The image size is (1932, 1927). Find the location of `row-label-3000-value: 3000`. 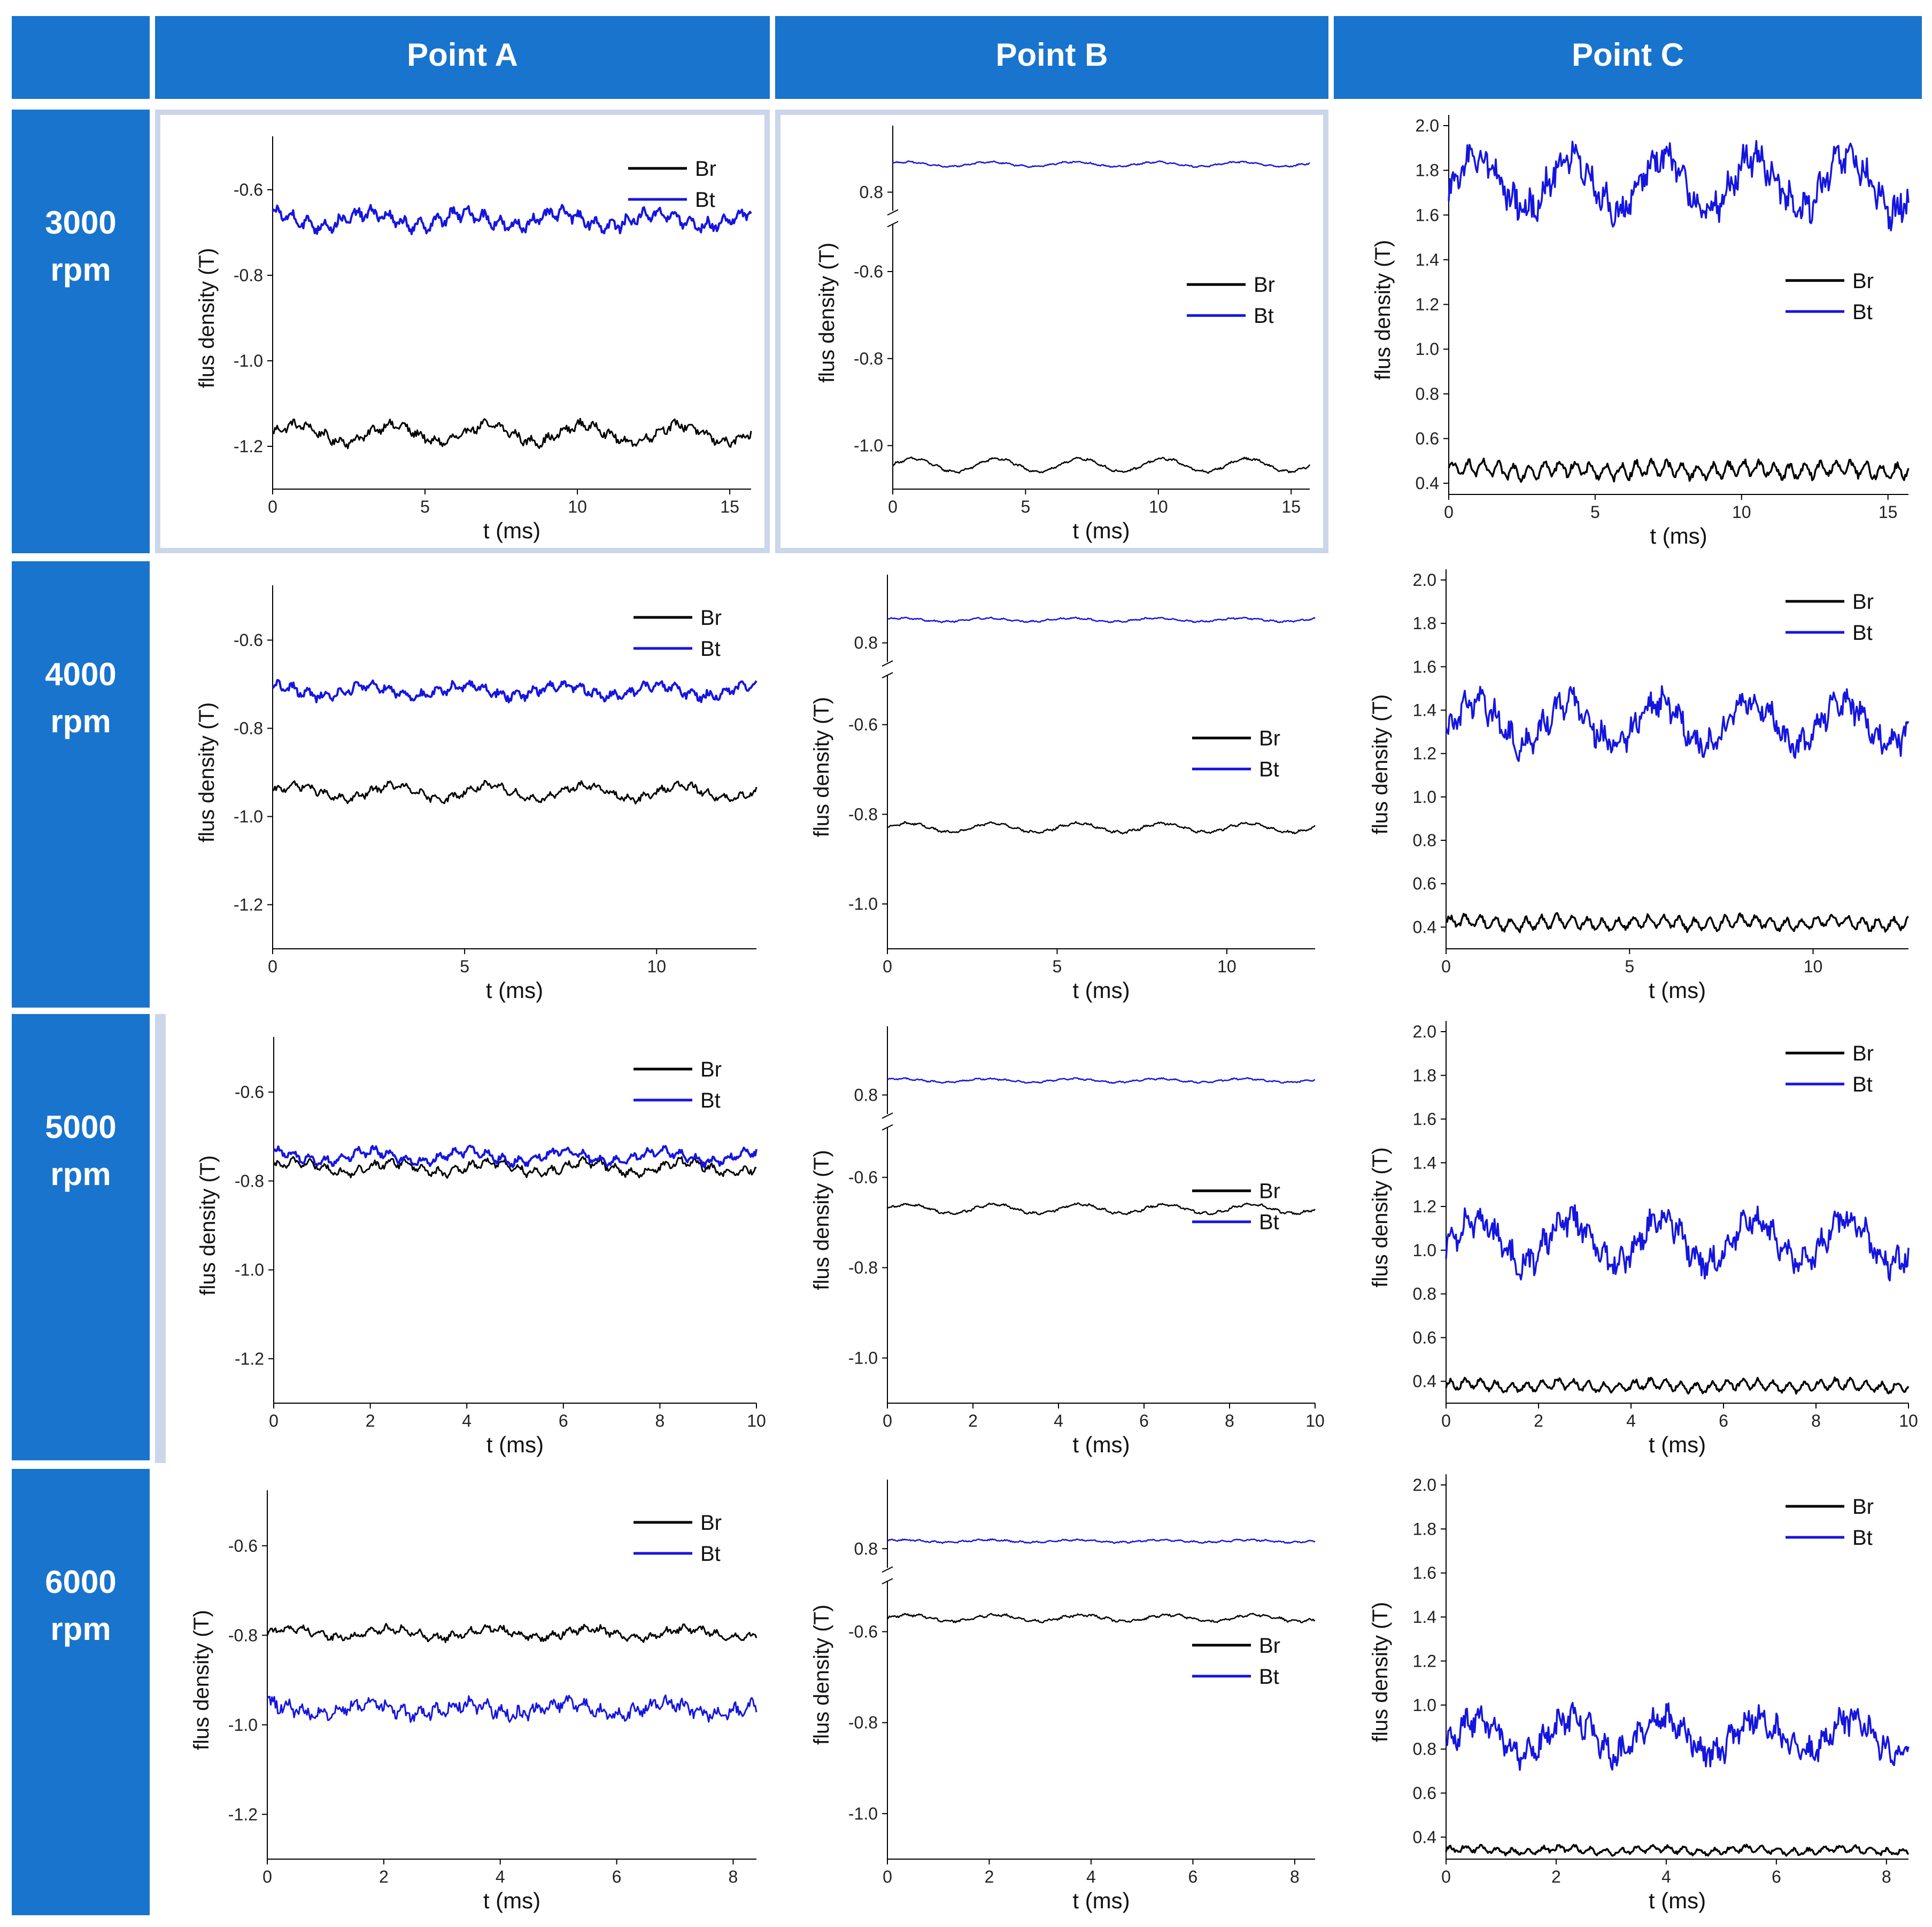

row-label-3000-value: 3000 is located at coordinates (81, 223).